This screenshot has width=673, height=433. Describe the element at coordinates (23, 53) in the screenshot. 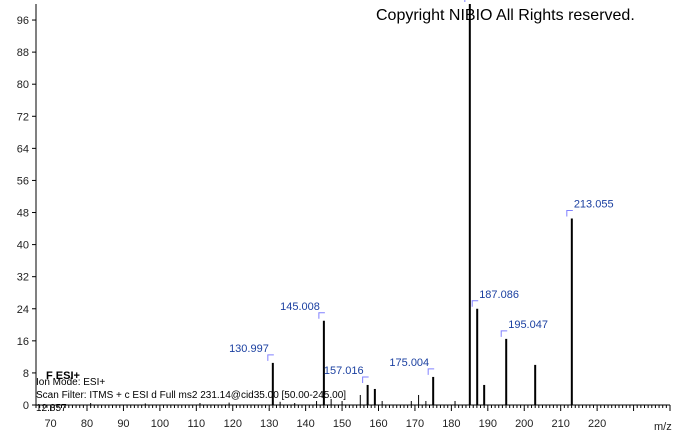

I see `y-tick-label: 88` at that location.